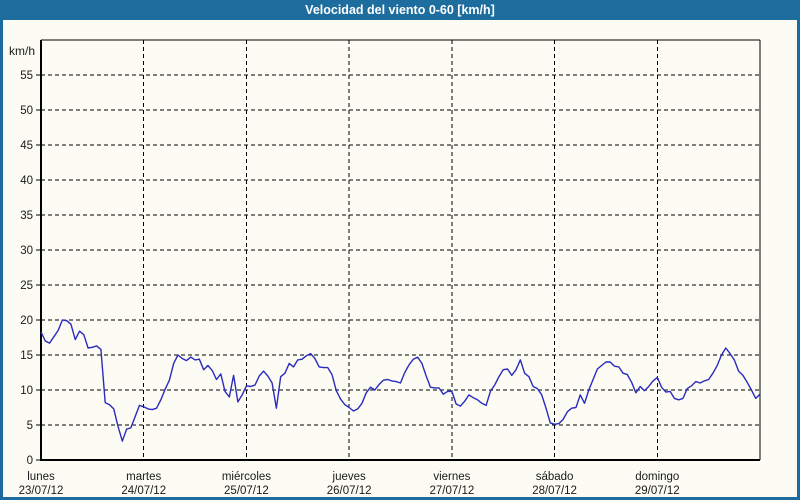 The height and width of the screenshot is (500, 800). I want to click on y-tick-label: 45, so click(26, 146).